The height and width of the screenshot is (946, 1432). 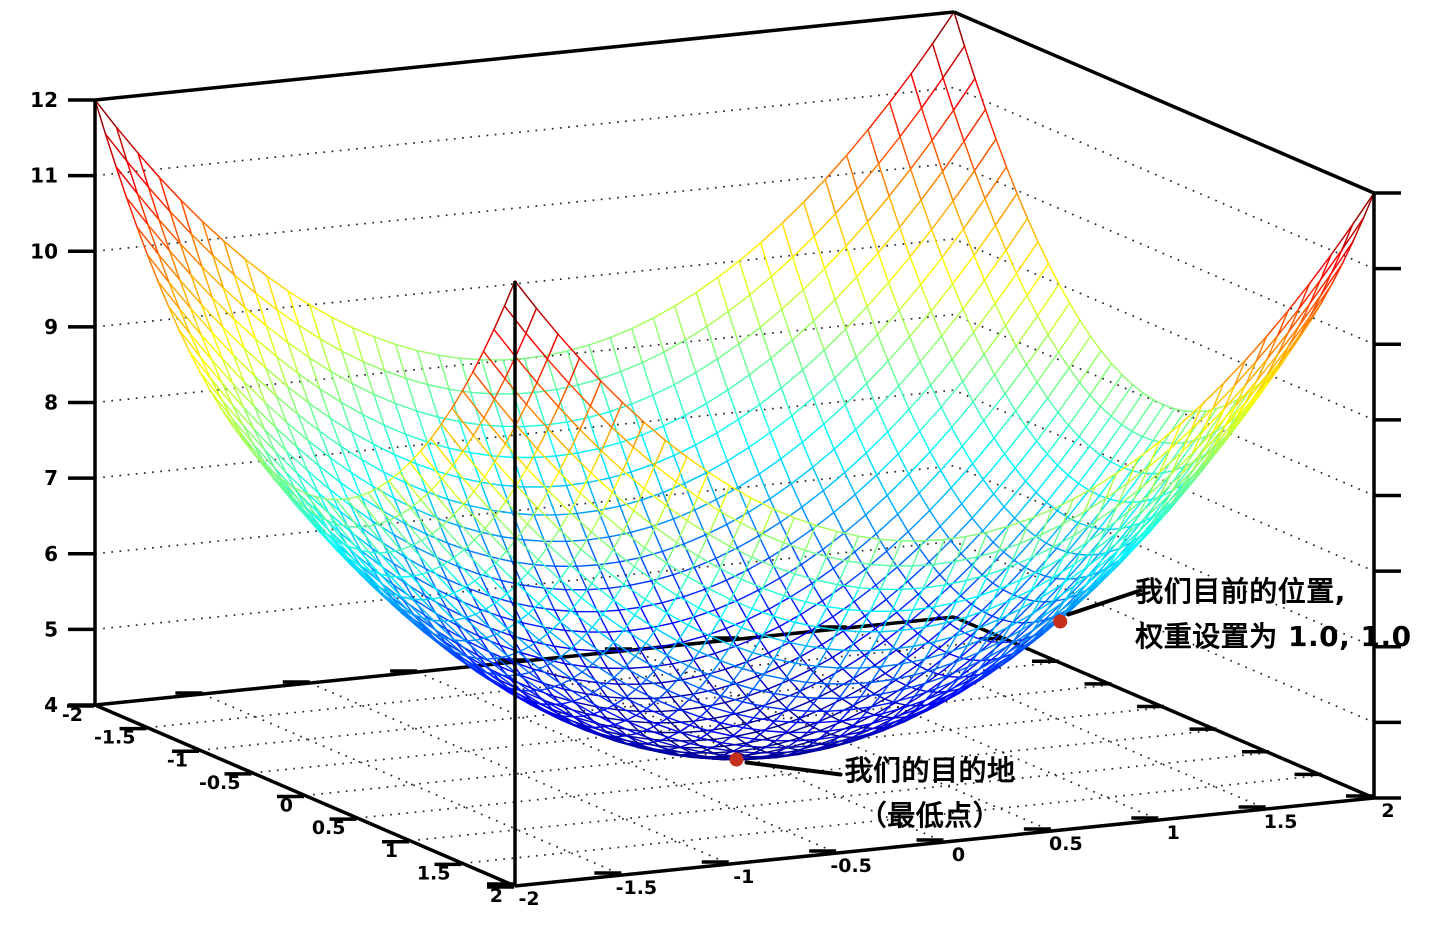 What do you see at coordinates (1104, 602) in the screenshot?
I see `current-position-leader-line` at bounding box center [1104, 602].